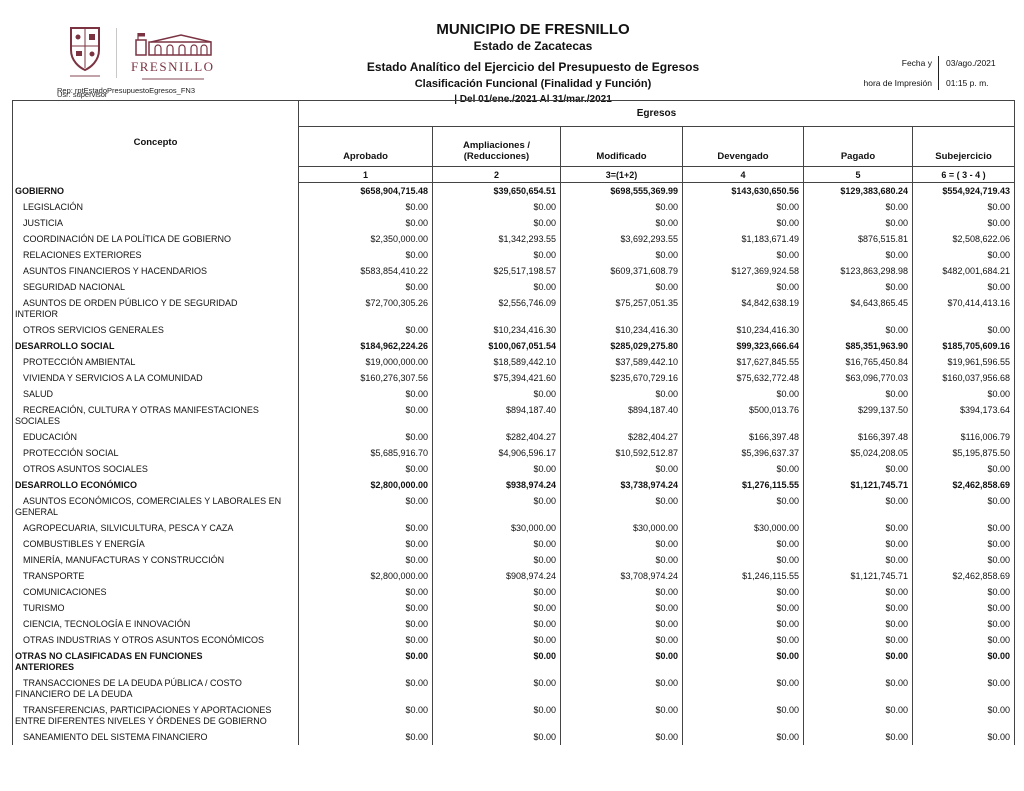 Image resolution: width=1024 pixels, height=791 pixels. I want to click on column-number-2: 2, so click(497, 175).